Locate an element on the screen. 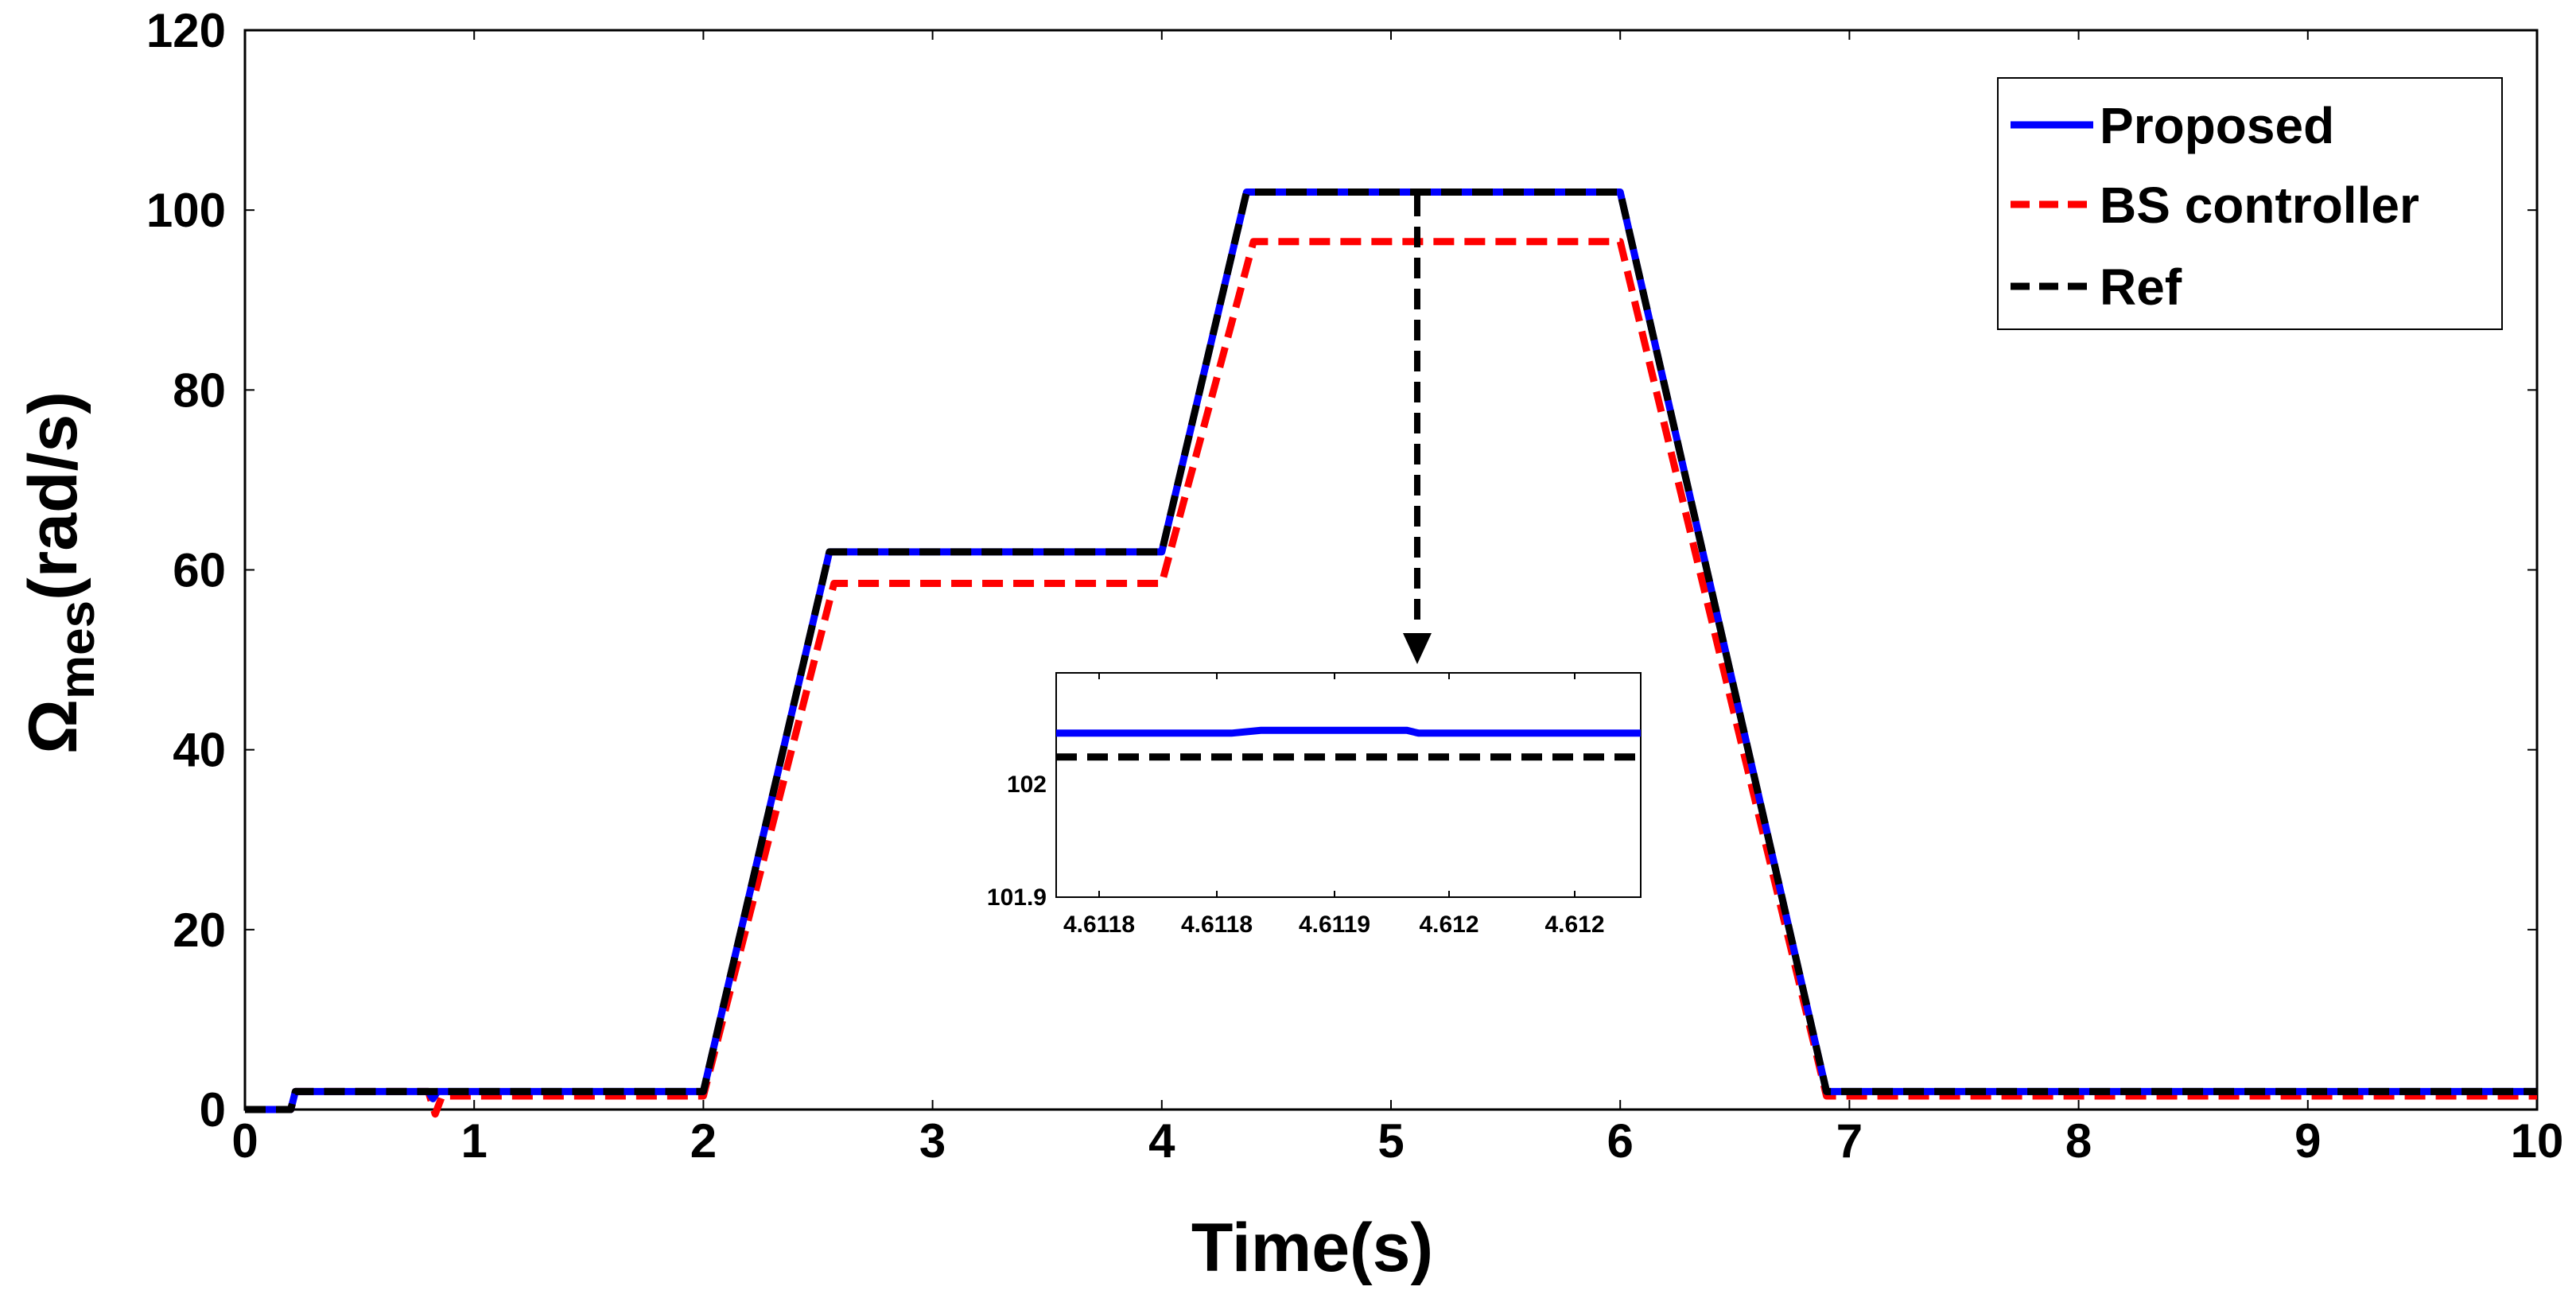 This screenshot has height=1302, width=2576. y-axis-title-subscript: mes is located at coordinates (77, 649).